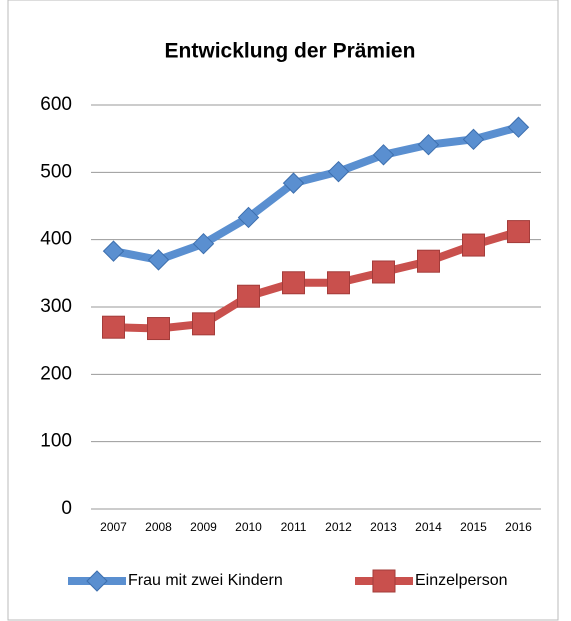 Image resolution: width=571 pixels, height=621 pixels. Describe the element at coordinates (248, 527) in the screenshot. I see `x-tick-label: 2010` at that location.